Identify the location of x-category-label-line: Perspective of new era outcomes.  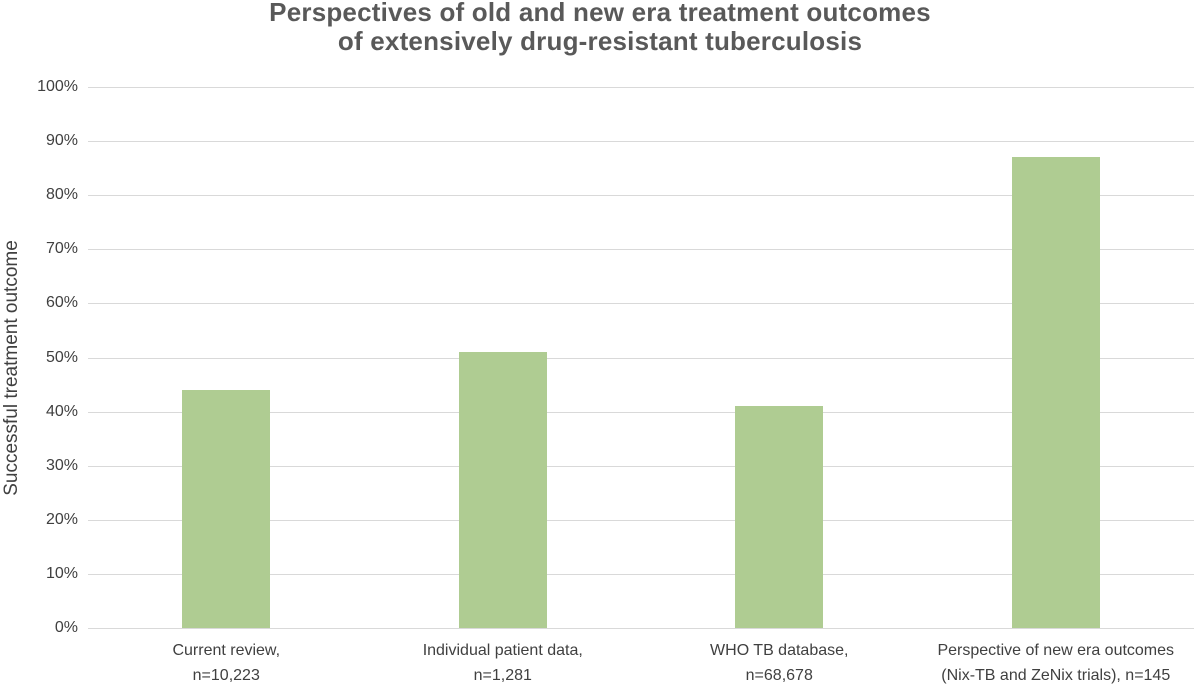
(1056, 650).